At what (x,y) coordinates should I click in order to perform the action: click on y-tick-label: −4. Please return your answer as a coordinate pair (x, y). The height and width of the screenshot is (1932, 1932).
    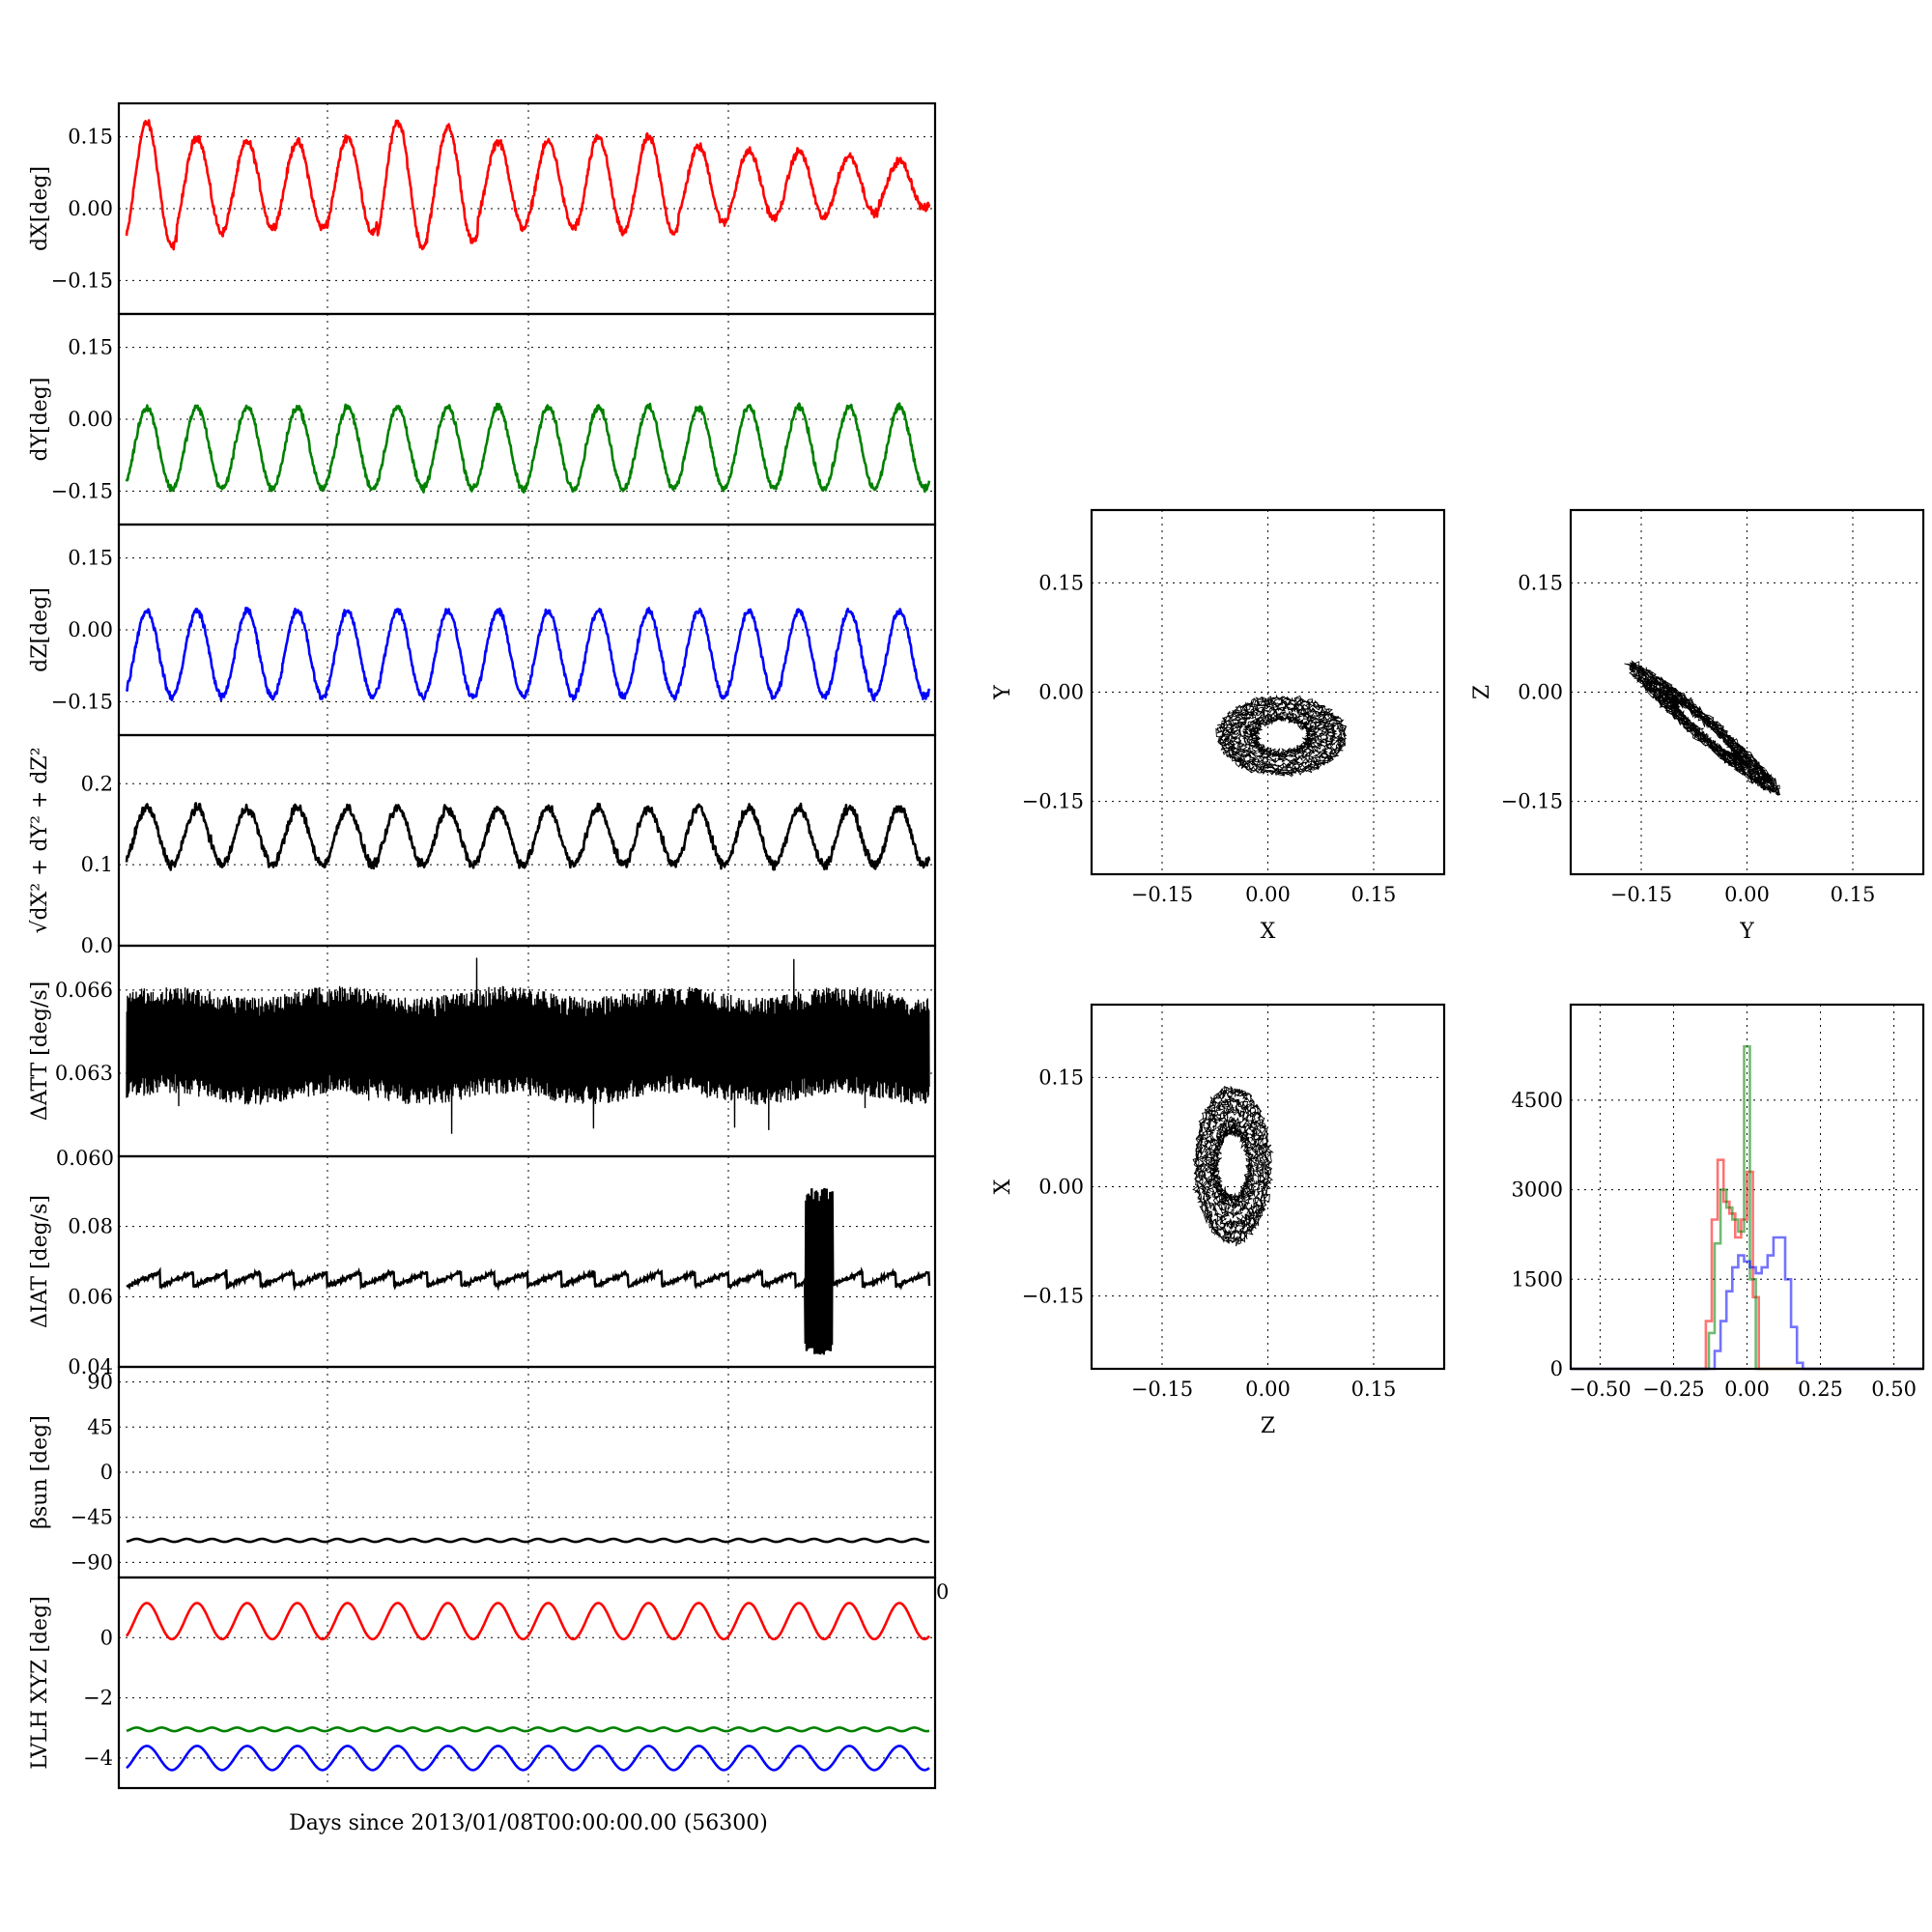
    Looking at the image, I should click on (98, 1758).